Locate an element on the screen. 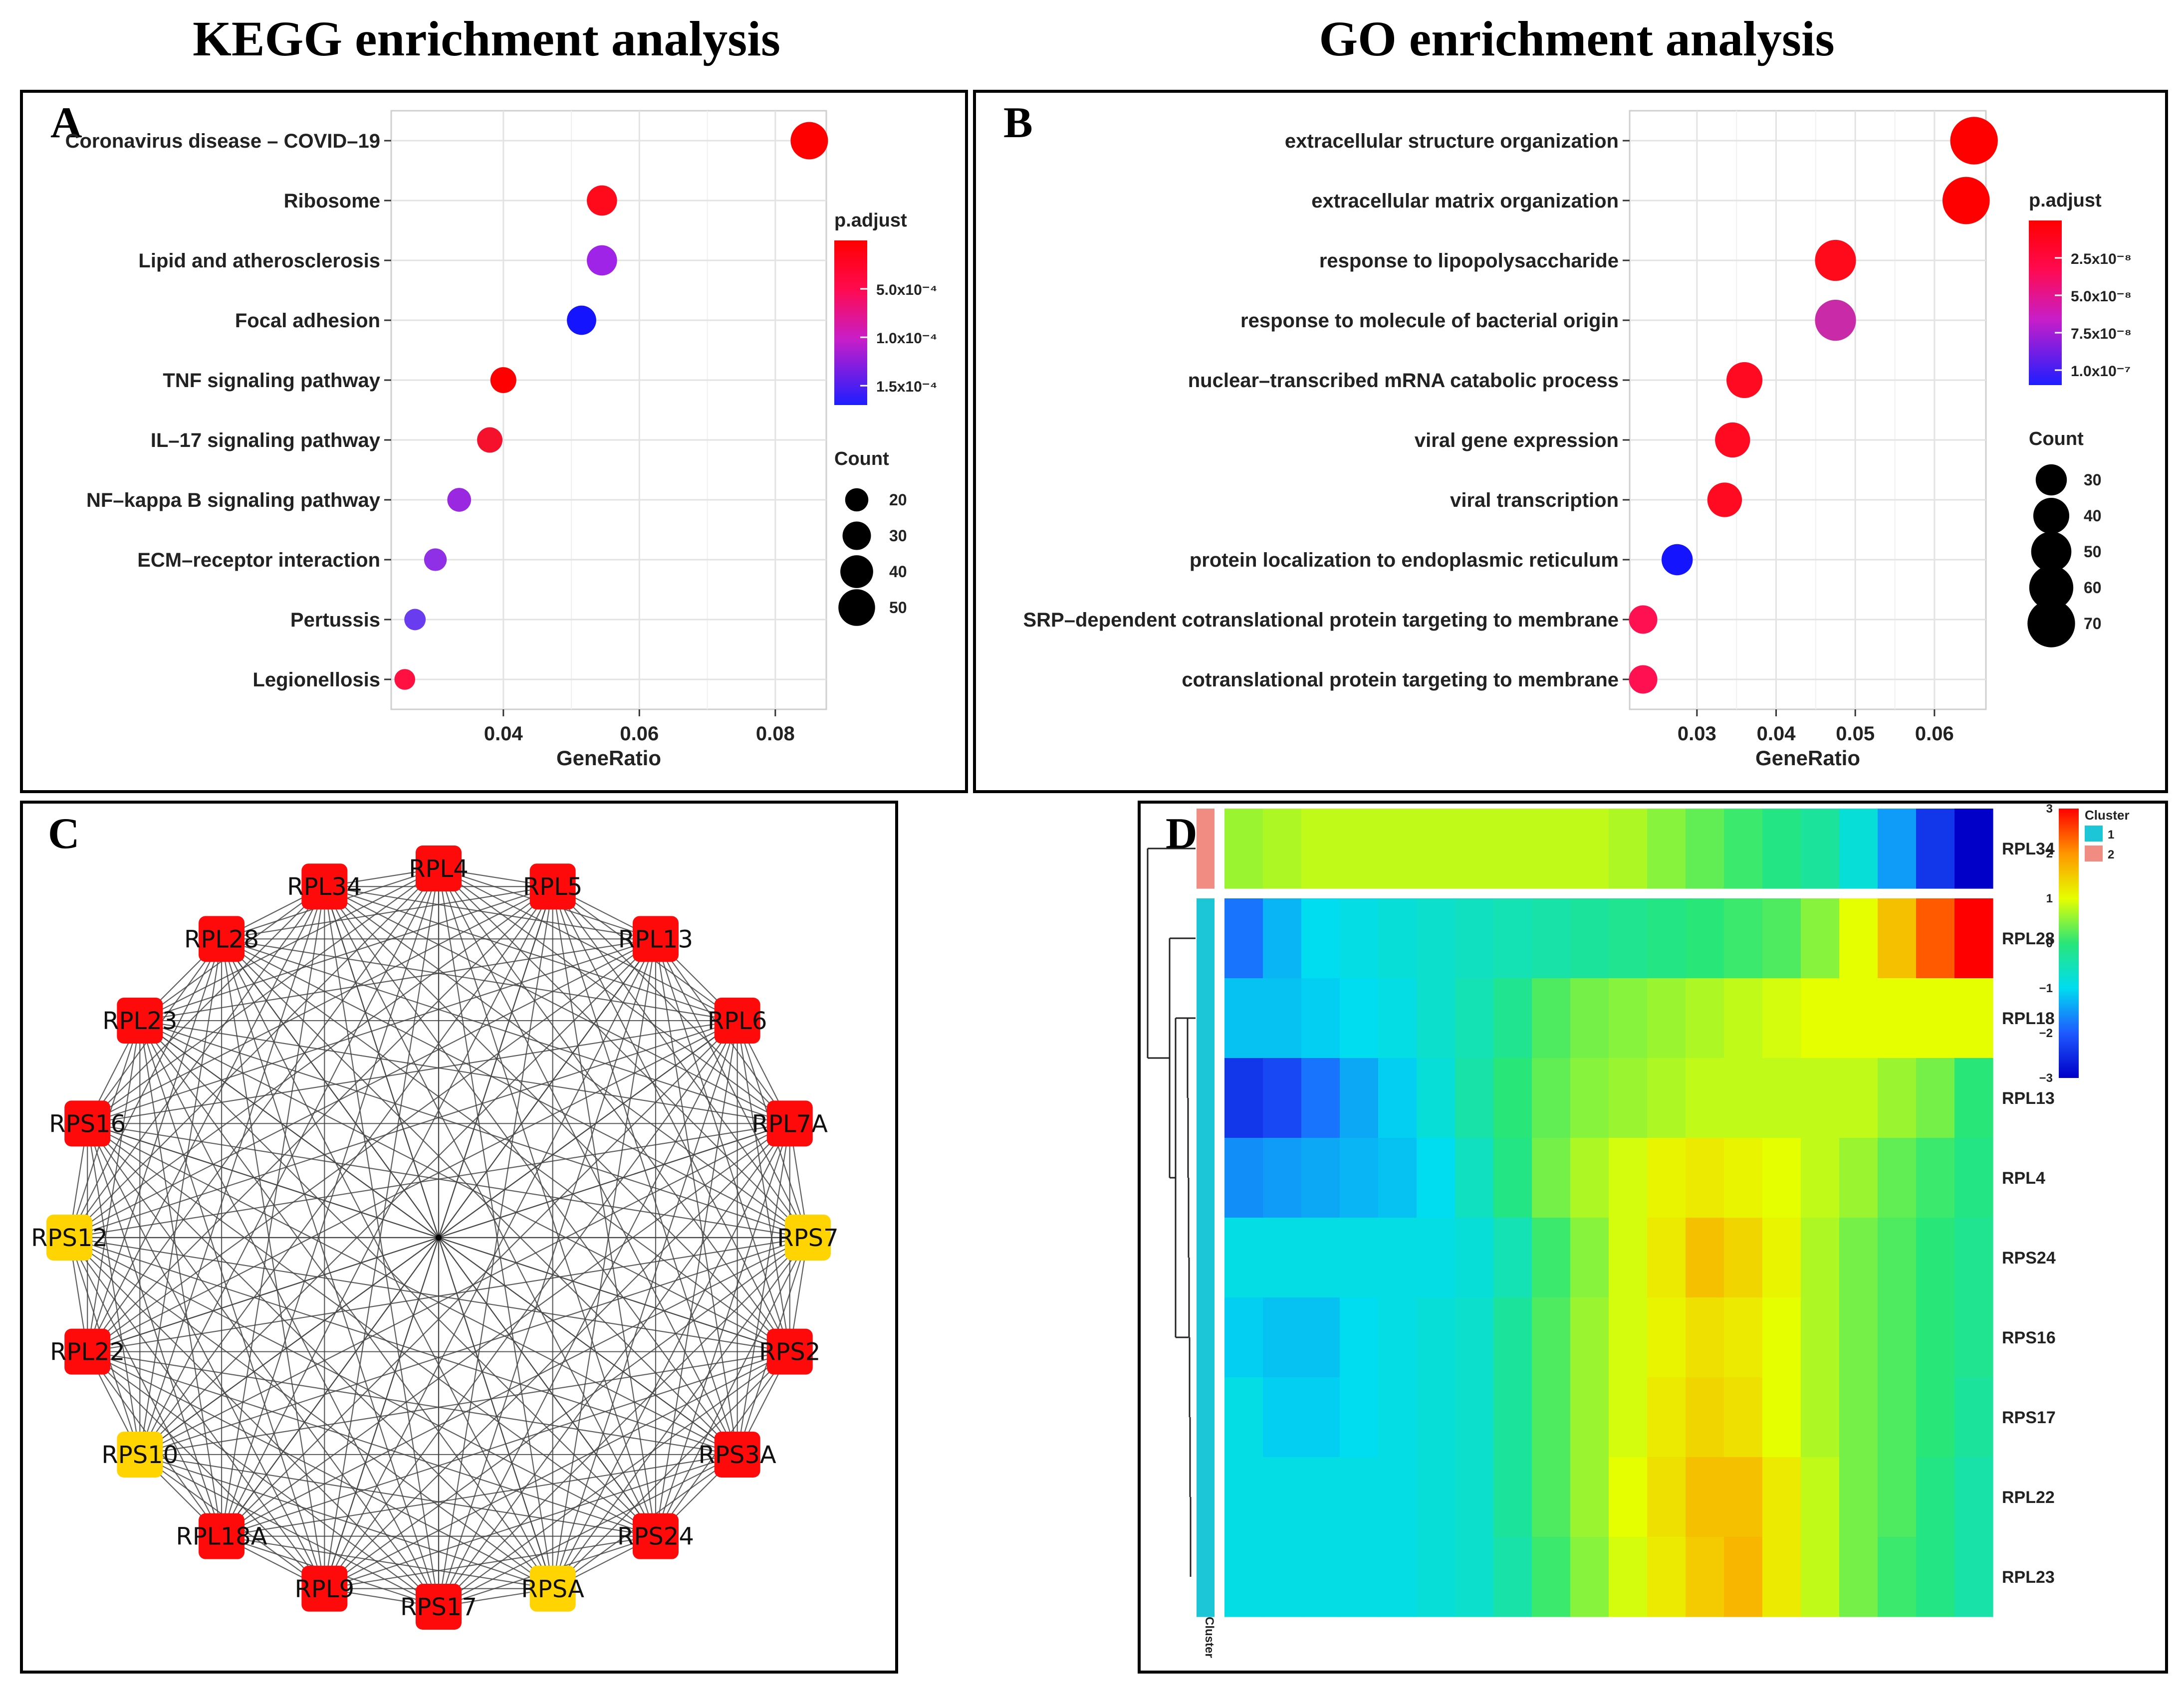  cluster-legend-label: 1 is located at coordinates (2111, 835).